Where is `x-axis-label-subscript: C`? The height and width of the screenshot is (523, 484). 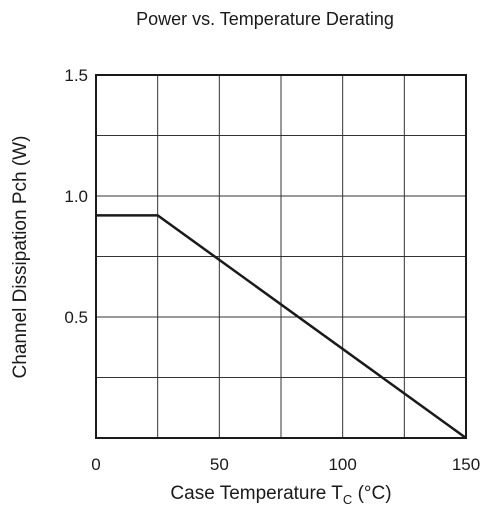
x-axis-label-subscript: C is located at coordinates (347, 499).